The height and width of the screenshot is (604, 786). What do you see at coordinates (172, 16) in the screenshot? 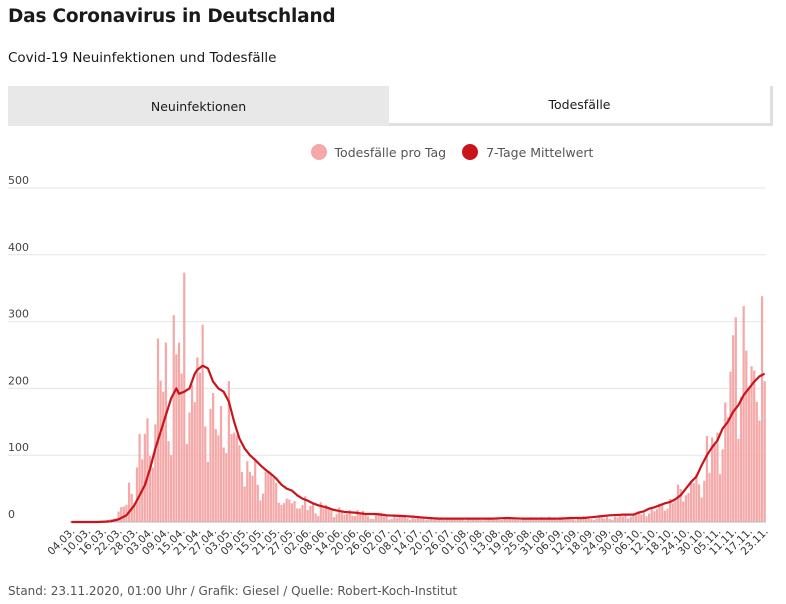
I see `chart-title: Das Coronavirus in Deutschland` at bounding box center [172, 16].